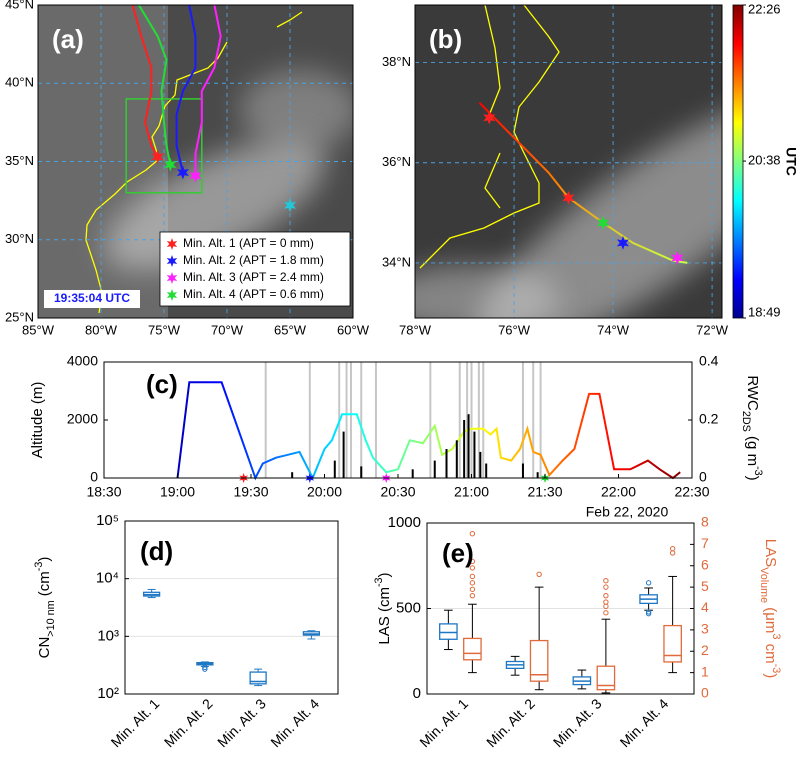 The height and width of the screenshot is (762, 804). What do you see at coordinates (255, 269) in the screenshot?
I see `legend-box` at bounding box center [255, 269].